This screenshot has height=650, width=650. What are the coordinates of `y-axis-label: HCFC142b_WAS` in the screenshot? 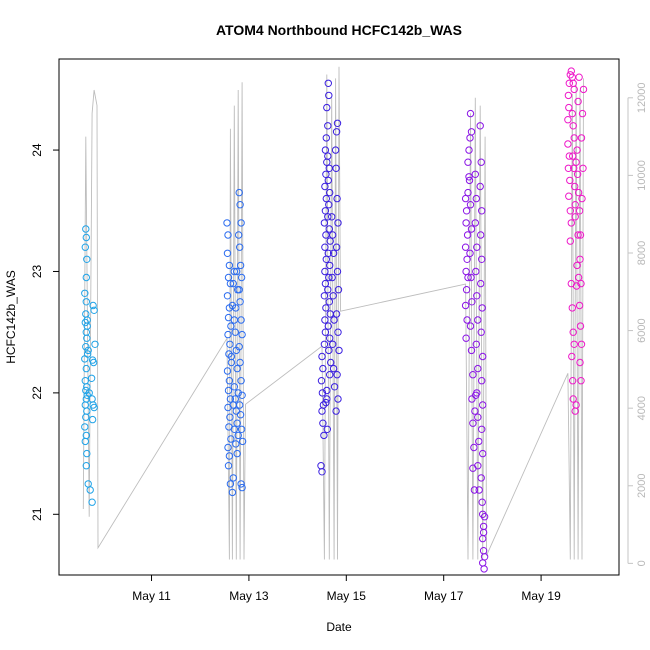 It's located at (11, 317).